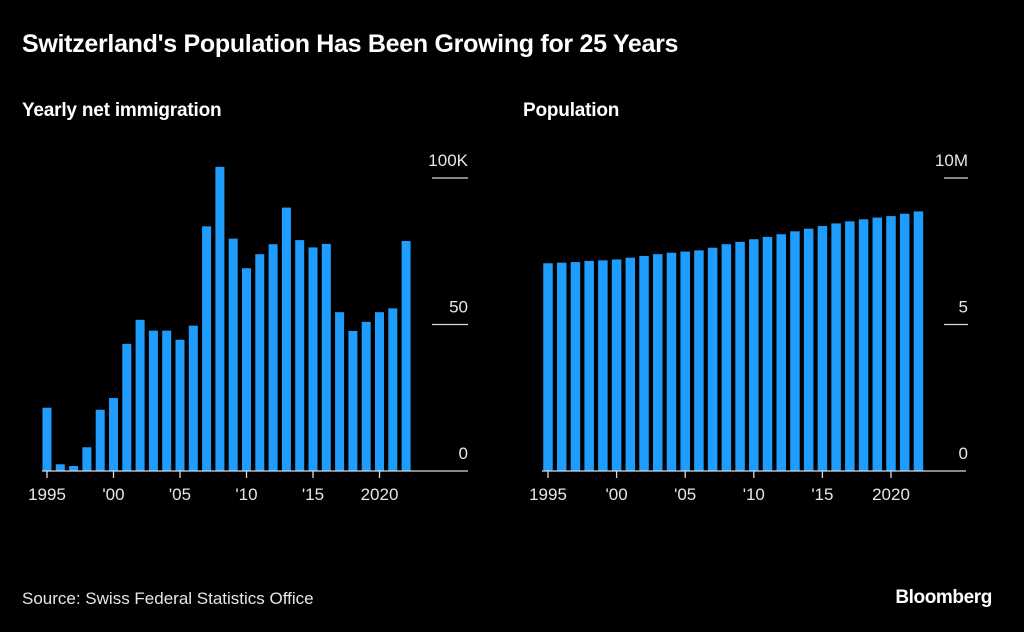 Image resolution: width=1024 pixels, height=632 pixels. Describe the element at coordinates (904, 342) in the screenshot. I see `population-bar-2021` at that location.